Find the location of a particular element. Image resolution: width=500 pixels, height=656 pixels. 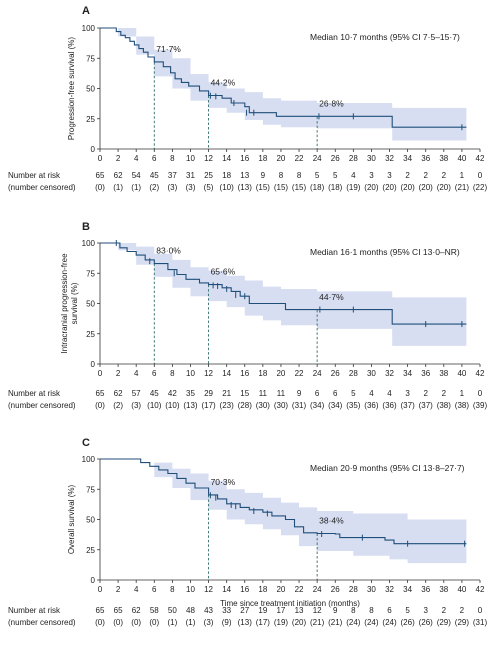

at-risk-value: 12 is located at coordinates (317, 610).